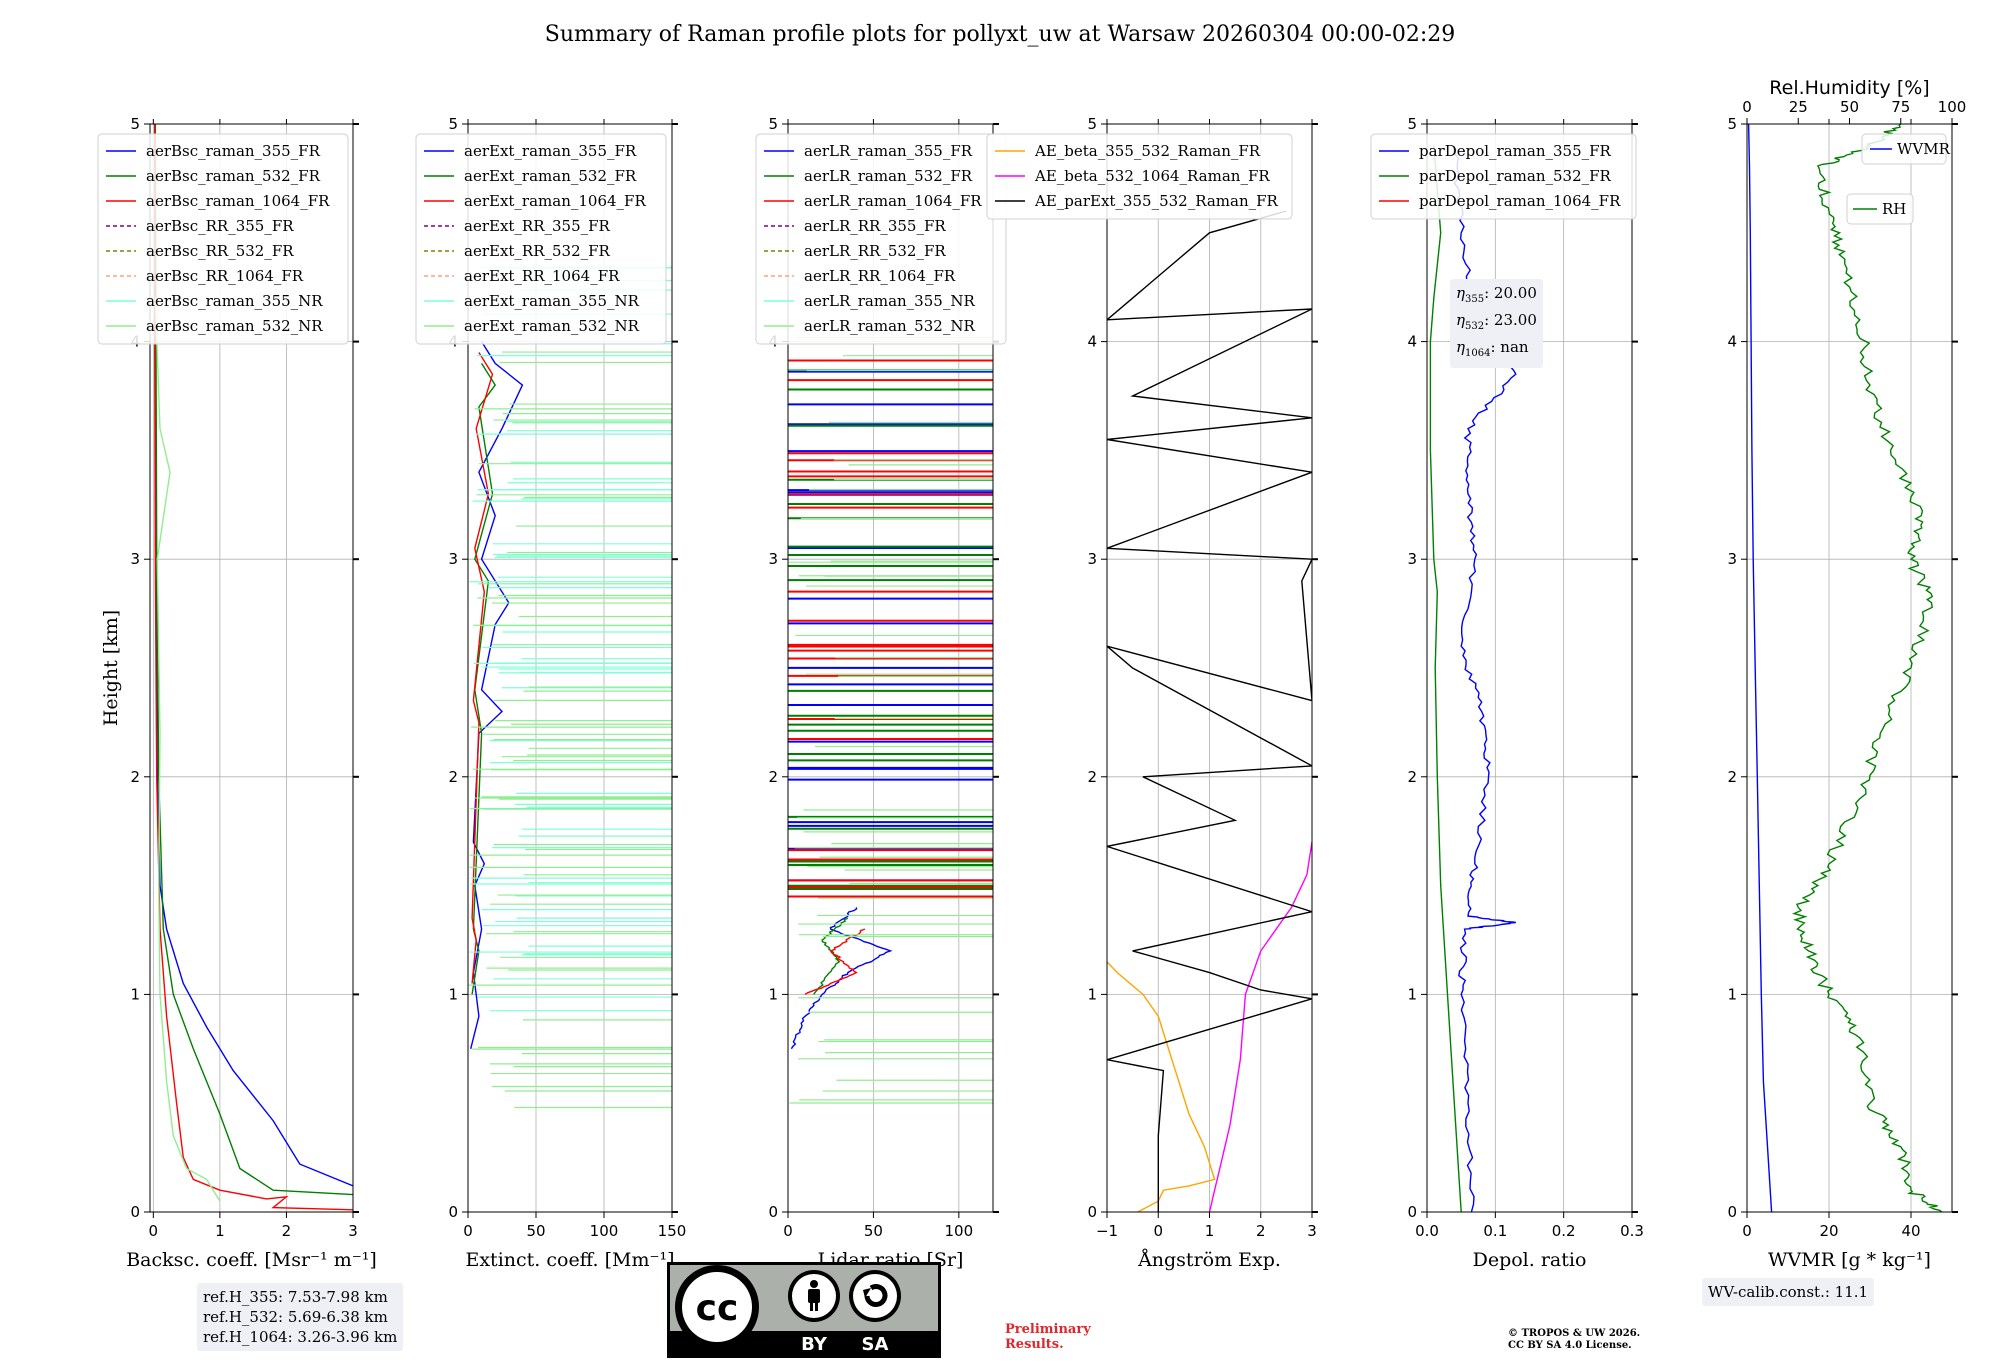  Describe the element at coordinates (253, 660) in the screenshot. I see `series-aerBsc_raman_532_FR` at that location.